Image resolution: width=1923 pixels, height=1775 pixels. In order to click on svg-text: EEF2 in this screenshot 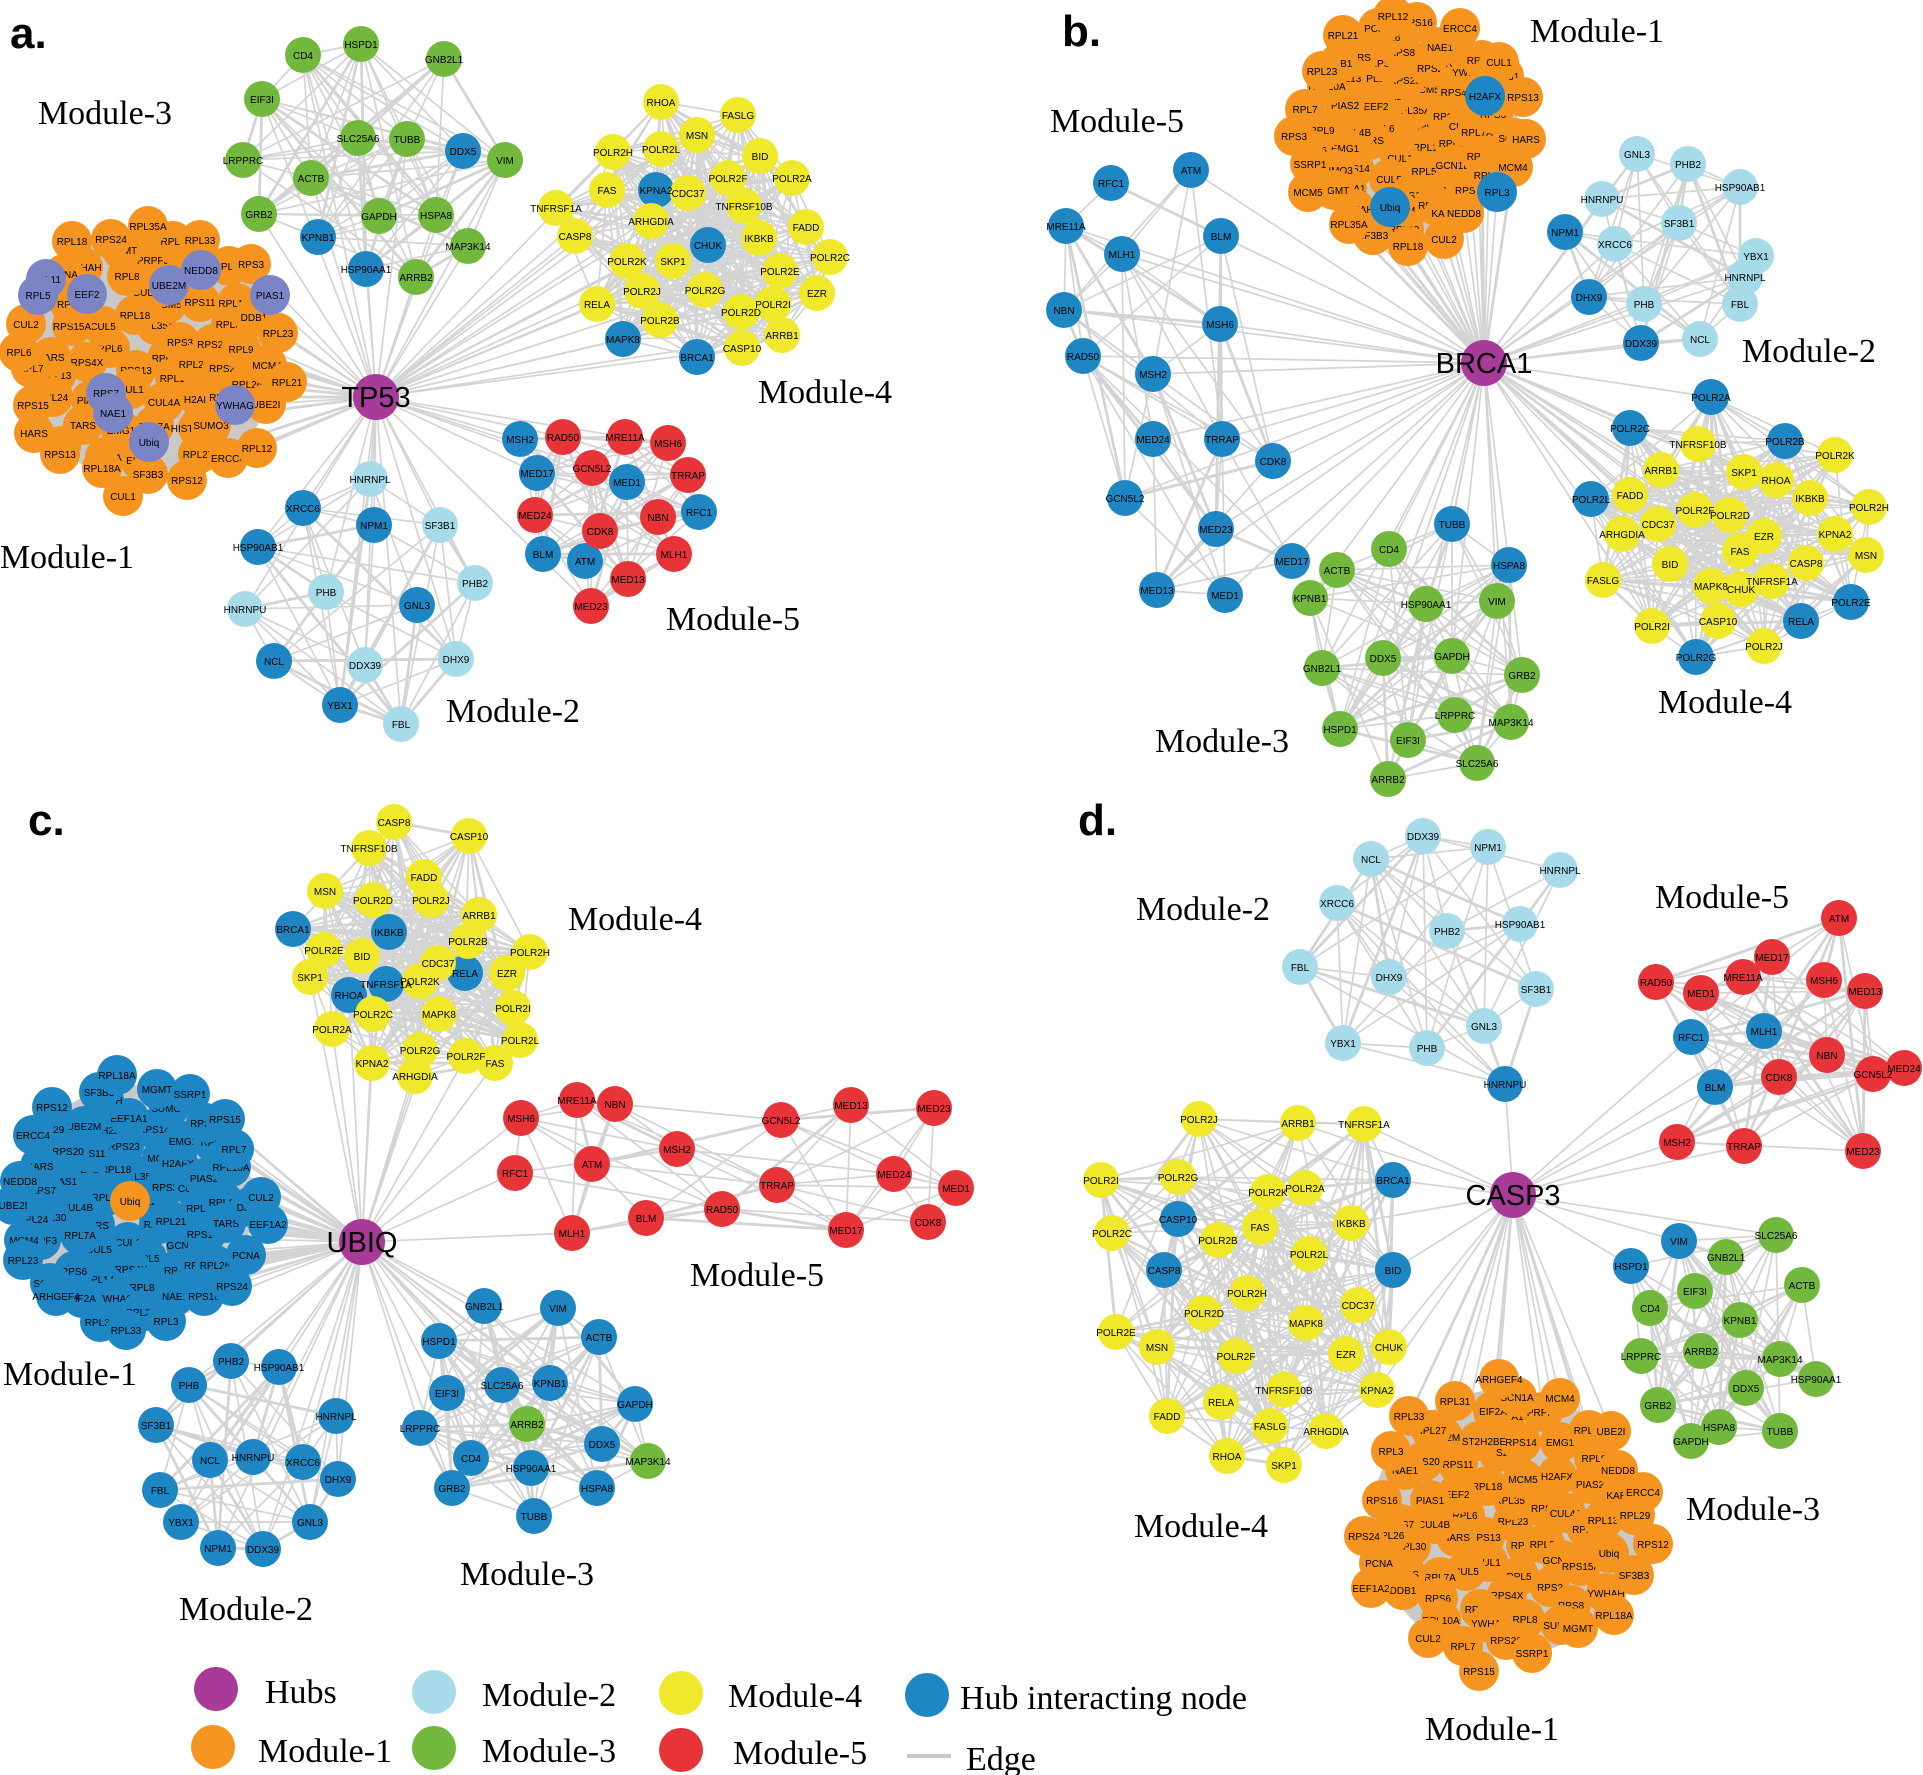, I will do `click(1456, 1495)`.